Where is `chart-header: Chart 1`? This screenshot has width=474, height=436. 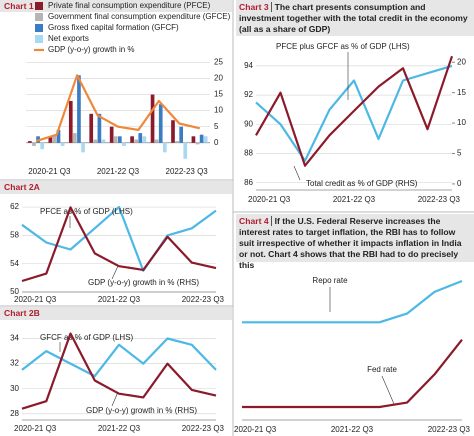 chart-header: Chart 1 is located at coordinates (19, 6).